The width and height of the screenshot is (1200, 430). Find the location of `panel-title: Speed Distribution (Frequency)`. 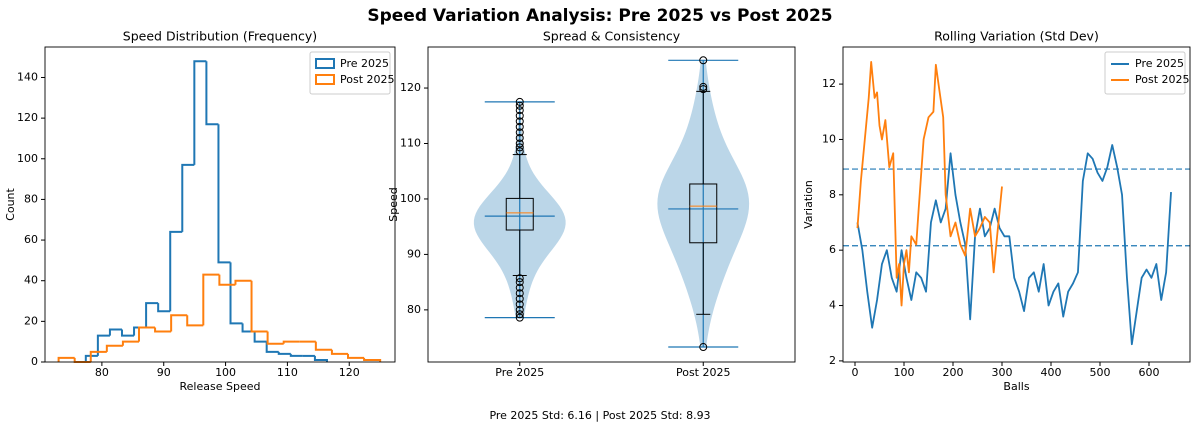

panel-title: Speed Distribution (Frequency) is located at coordinates (220, 36).